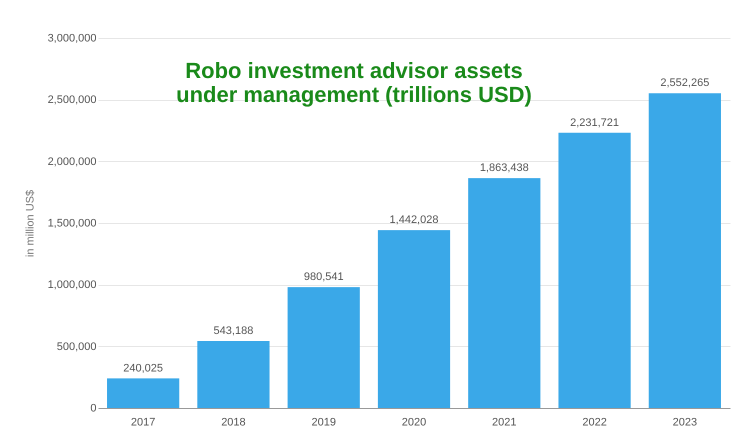 This screenshot has height=439, width=740. Describe the element at coordinates (93, 408) in the screenshot. I see `y-tick-label: 0` at that location.